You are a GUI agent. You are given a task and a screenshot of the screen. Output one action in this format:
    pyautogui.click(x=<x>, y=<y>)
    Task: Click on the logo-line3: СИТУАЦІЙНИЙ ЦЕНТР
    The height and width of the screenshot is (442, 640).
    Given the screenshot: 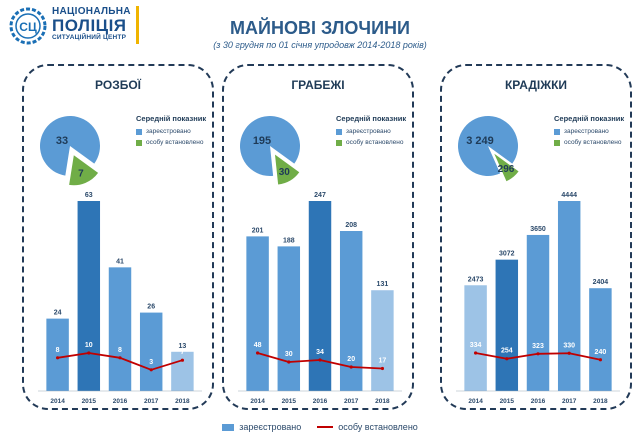 What is the action you would take?
    pyautogui.click(x=89, y=37)
    